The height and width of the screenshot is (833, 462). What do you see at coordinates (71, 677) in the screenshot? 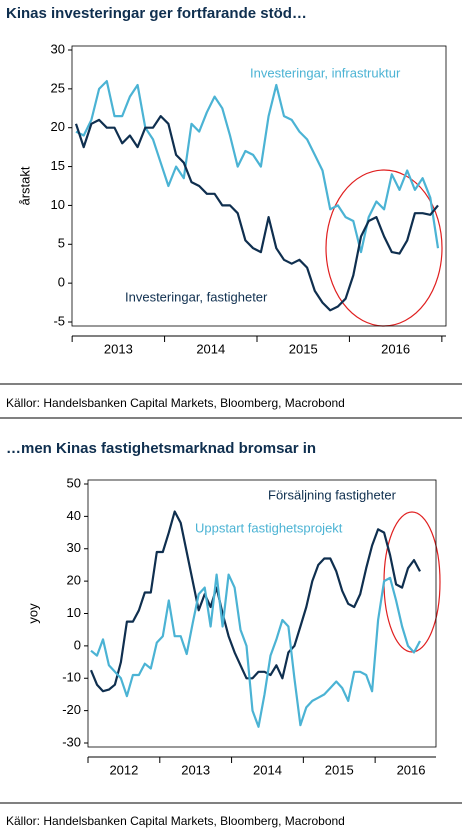
I see `y-tick-label: -10` at bounding box center [71, 677].